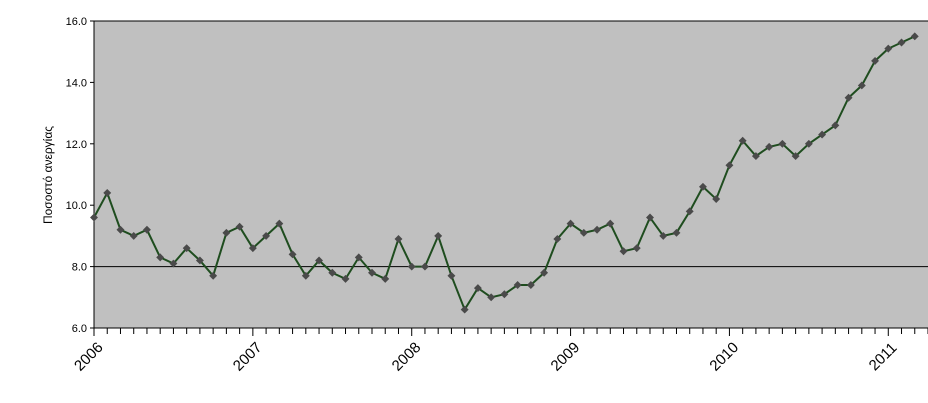 The width and height of the screenshot is (928, 403). Describe the element at coordinates (248, 357) in the screenshot. I see `x-tick-label: 2007` at that location.